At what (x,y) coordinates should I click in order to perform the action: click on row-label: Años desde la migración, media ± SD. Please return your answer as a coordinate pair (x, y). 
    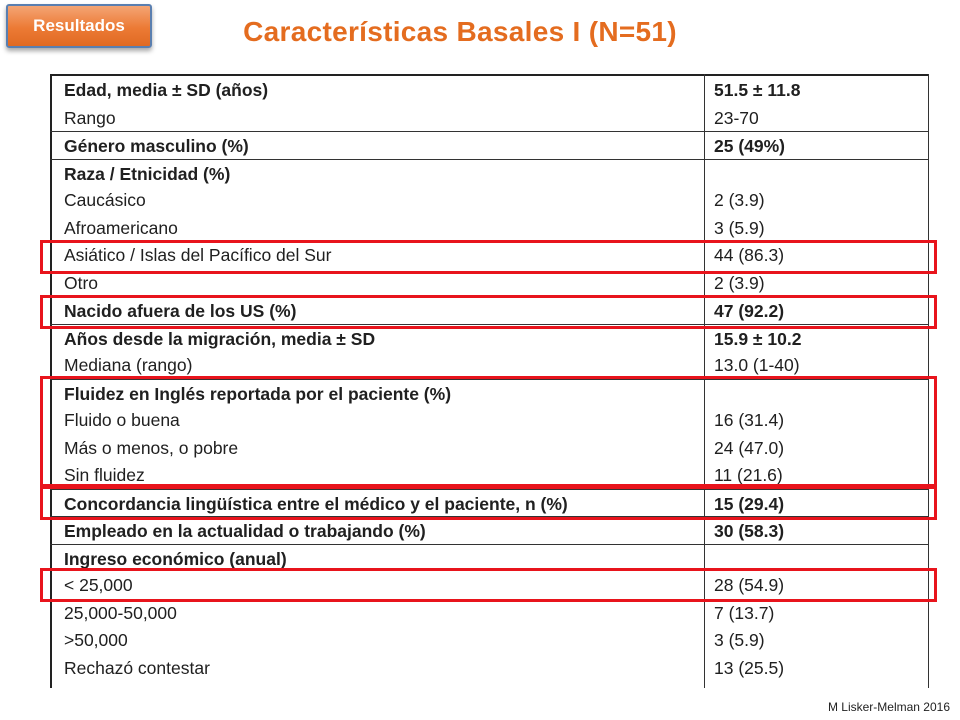
    Looking at the image, I should click on (220, 338).